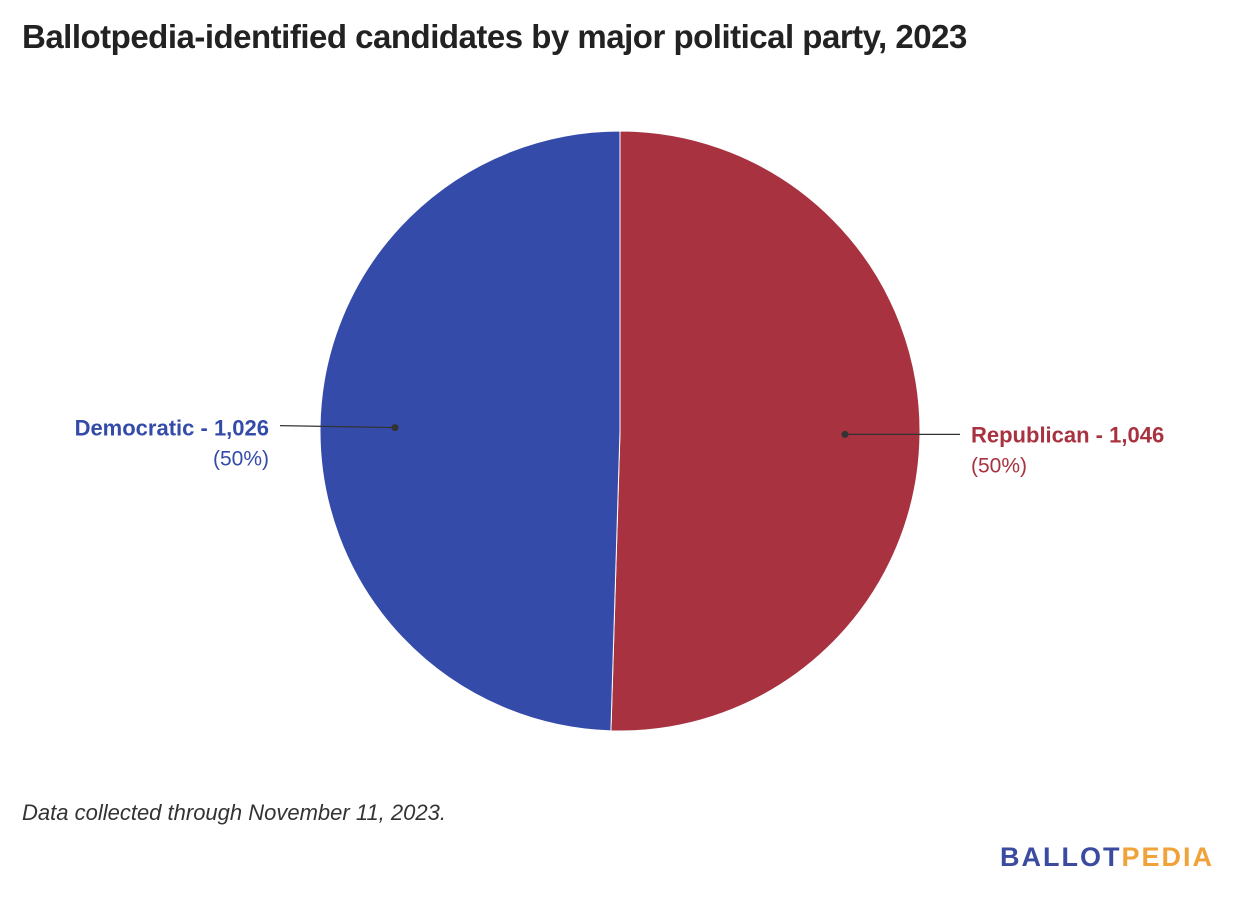 This screenshot has width=1240, height=902. Describe the element at coordinates (172, 428) in the screenshot. I see `slice-label-democratic: Democratic - 1,026` at that location.